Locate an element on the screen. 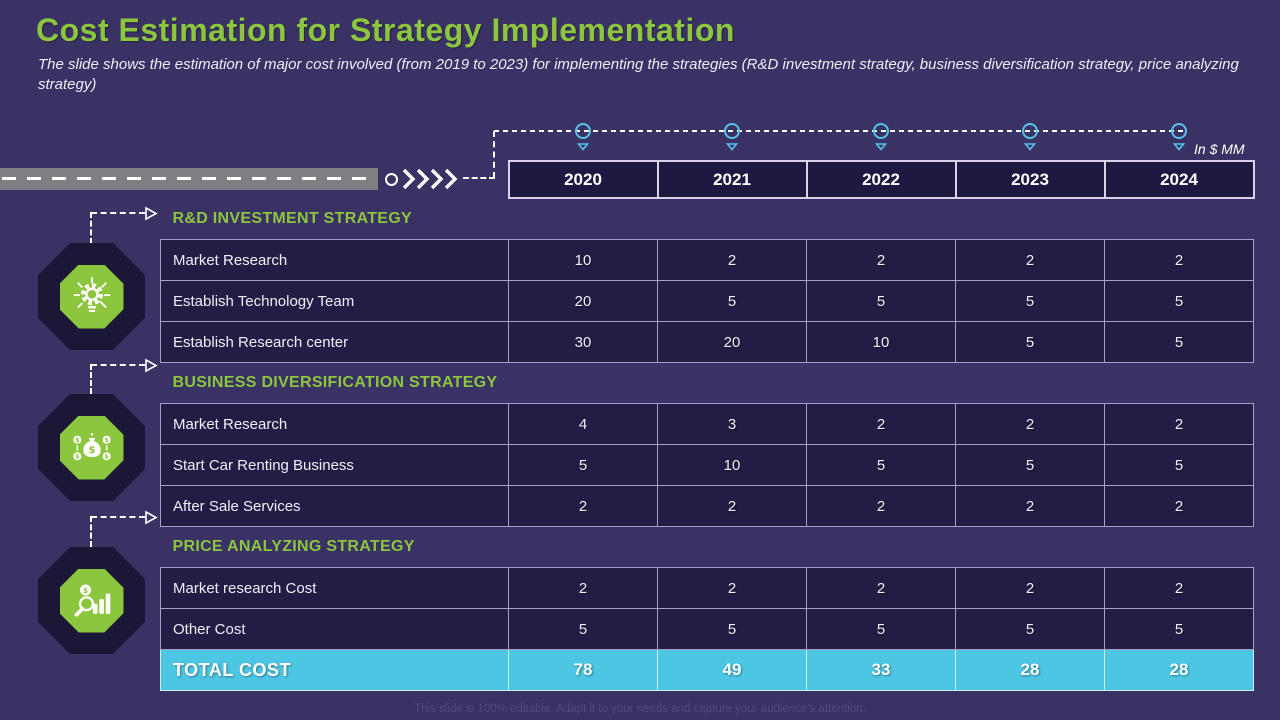 This screenshot has width=1280, height=720. road-bar is located at coordinates (189, 179).